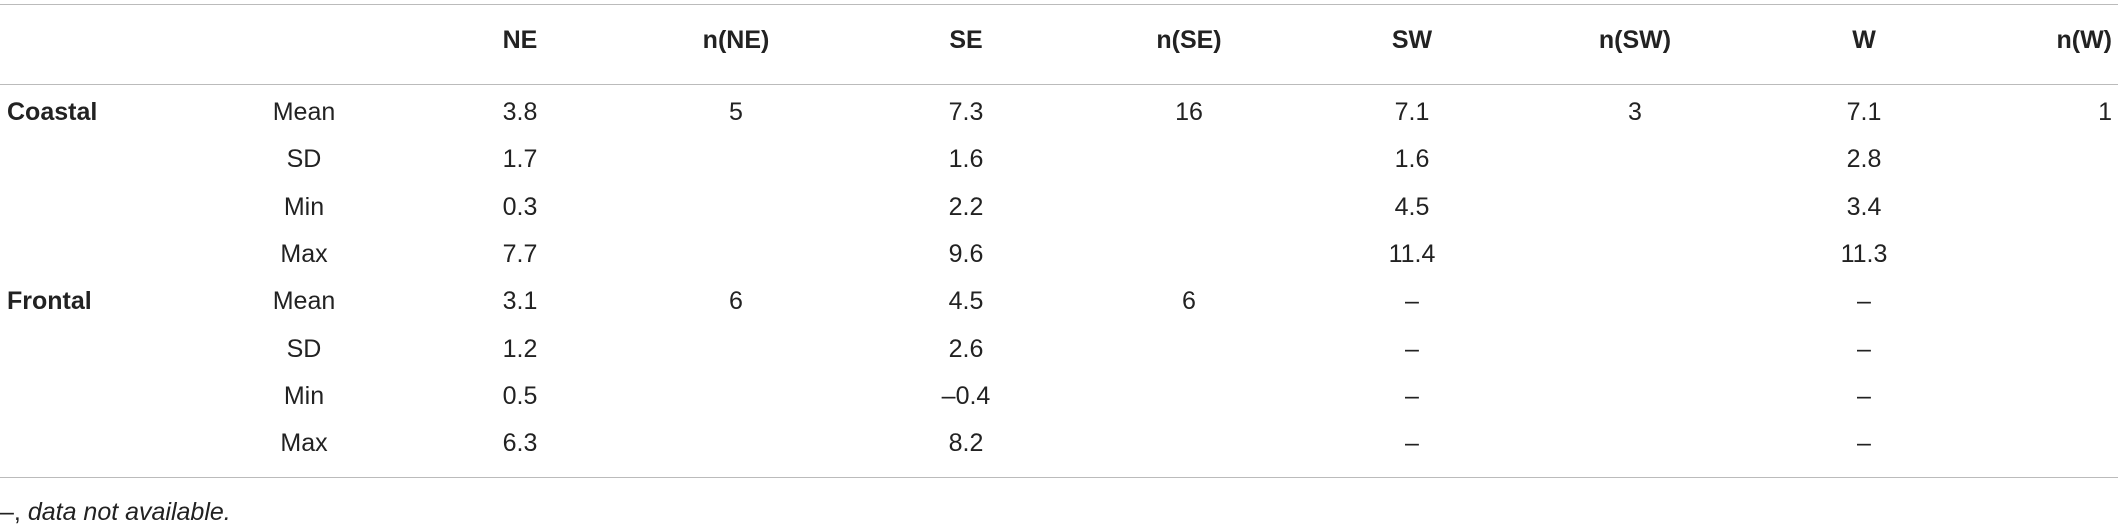 The height and width of the screenshot is (527, 2118). Describe the element at coordinates (736, 112) in the screenshot. I see `table-cell: 5` at that location.